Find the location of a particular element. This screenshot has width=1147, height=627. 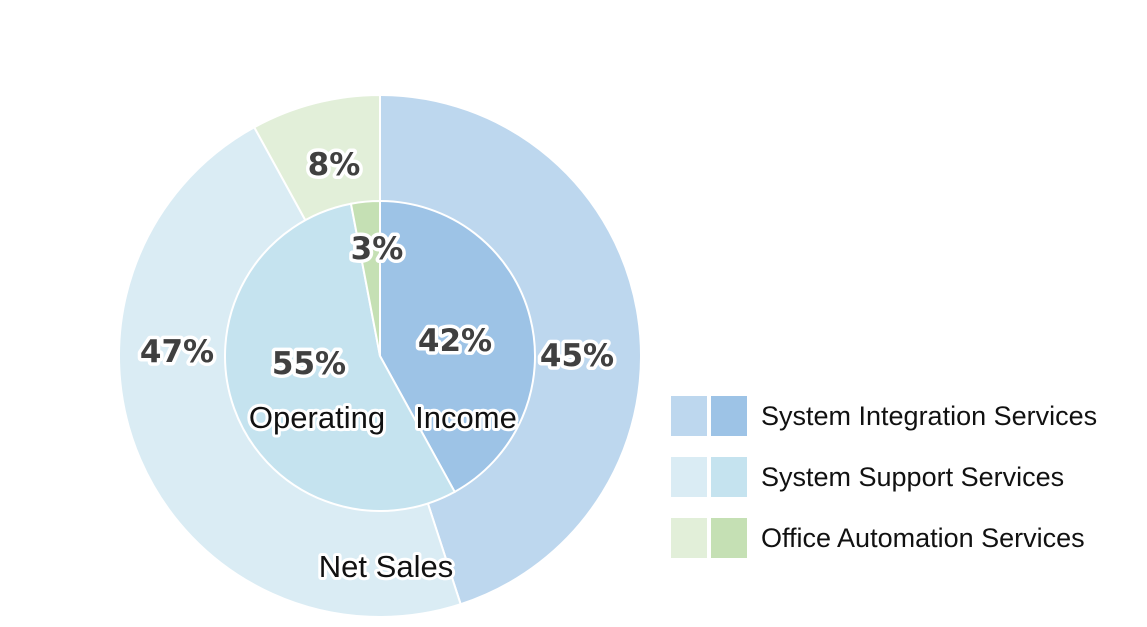

ring-label-operating: Operating is located at coordinates (317, 417).